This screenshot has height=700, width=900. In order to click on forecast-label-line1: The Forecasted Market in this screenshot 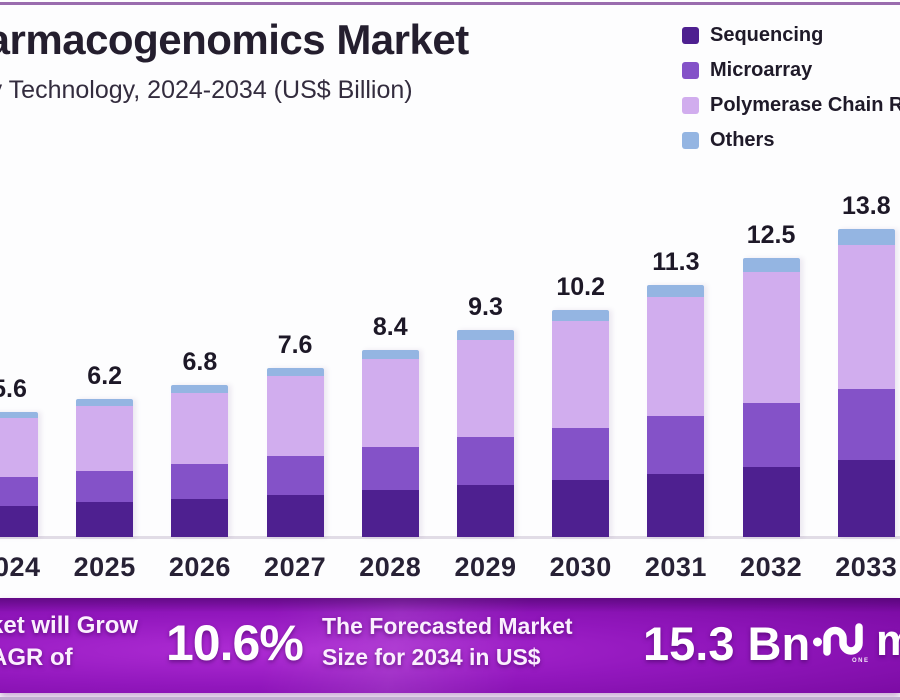, I will do `click(447, 626)`.